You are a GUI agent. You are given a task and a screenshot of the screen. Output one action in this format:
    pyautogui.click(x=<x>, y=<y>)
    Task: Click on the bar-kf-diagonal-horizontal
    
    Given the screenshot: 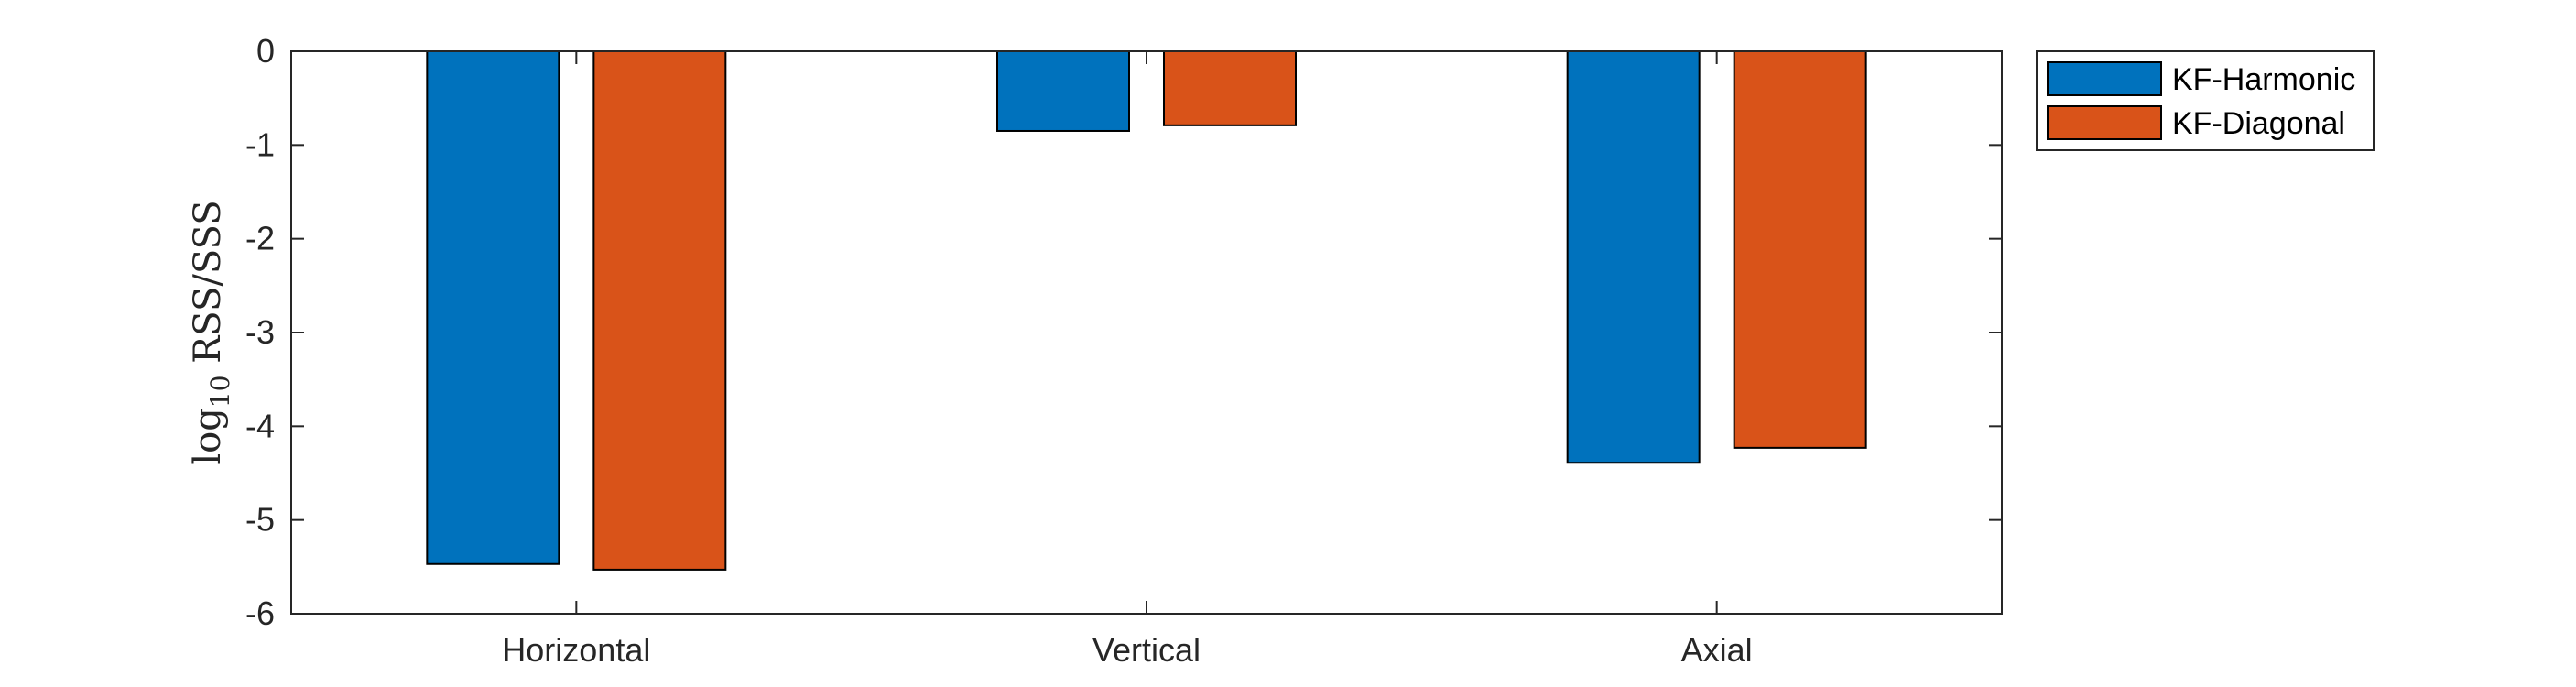 What is the action you would take?
    pyautogui.click(x=659, y=311)
    